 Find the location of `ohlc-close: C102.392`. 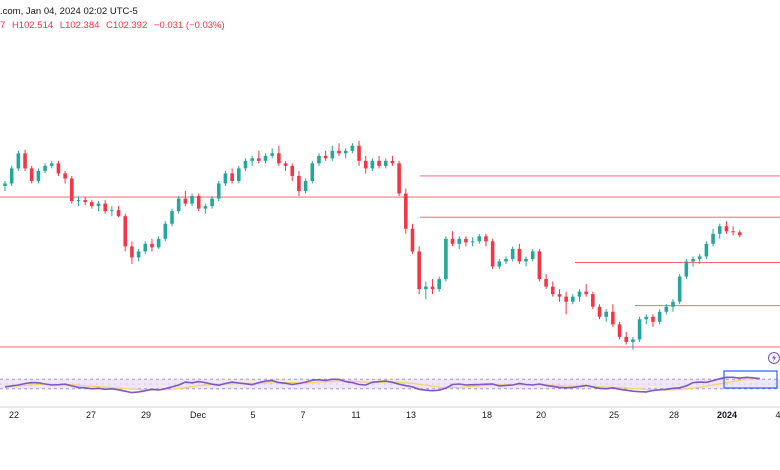

ohlc-close: C102.392 is located at coordinates (127, 25).